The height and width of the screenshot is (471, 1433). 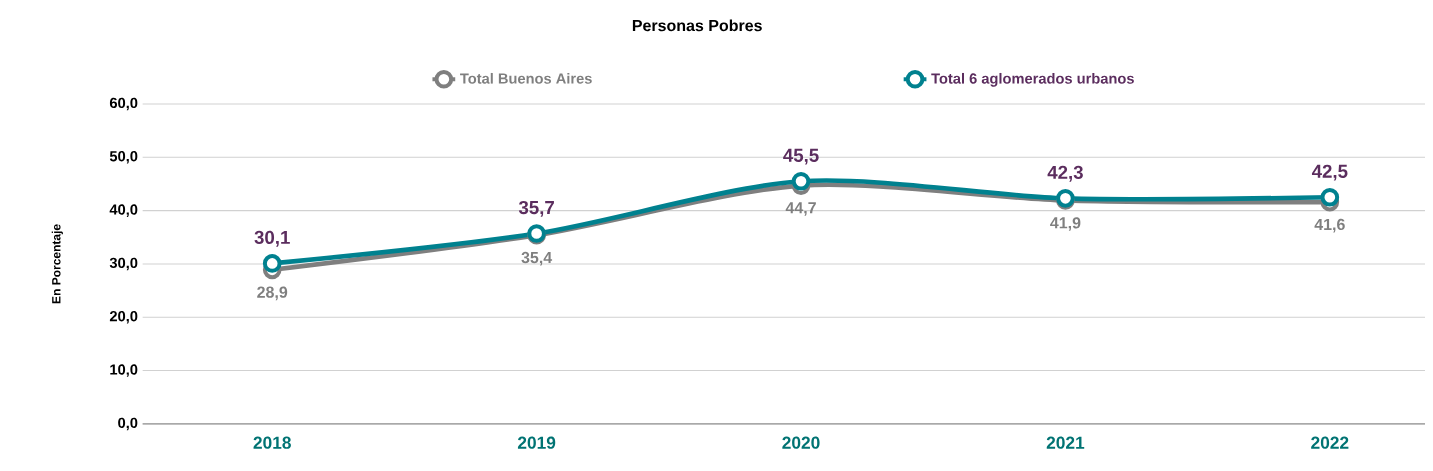 What do you see at coordinates (272, 293) in the screenshot?
I see `data-label: 28,9` at bounding box center [272, 293].